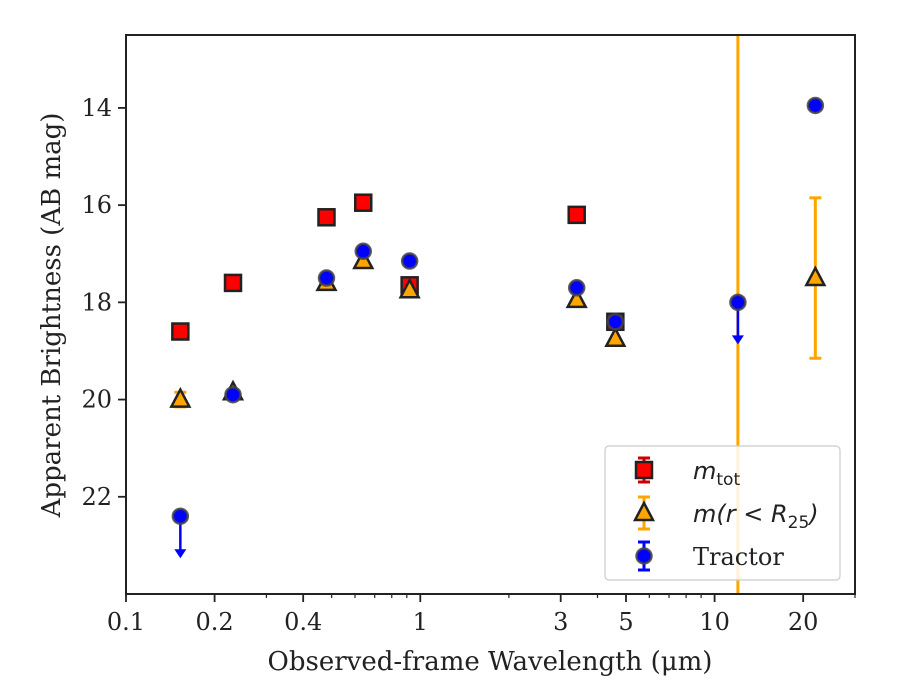 Image resolution: width=900 pixels, height=700 pixels. I want to click on legend-label: Tractor, so click(738, 557).